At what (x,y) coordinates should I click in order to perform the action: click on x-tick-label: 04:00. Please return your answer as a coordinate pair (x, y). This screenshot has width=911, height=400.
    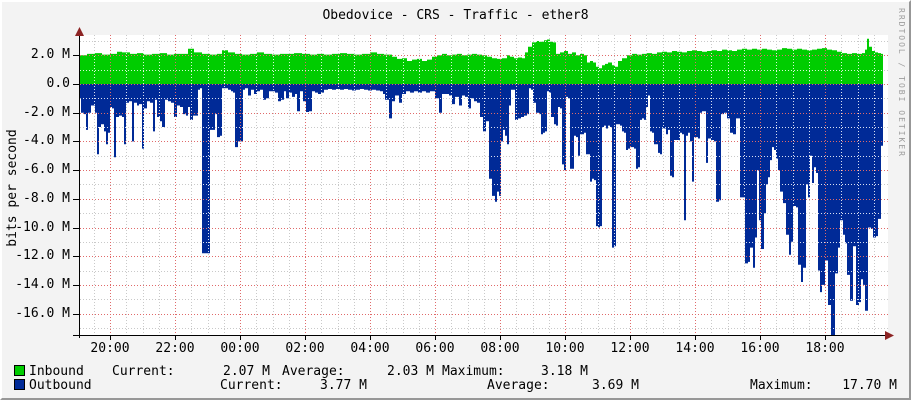
    Looking at the image, I should click on (370, 348).